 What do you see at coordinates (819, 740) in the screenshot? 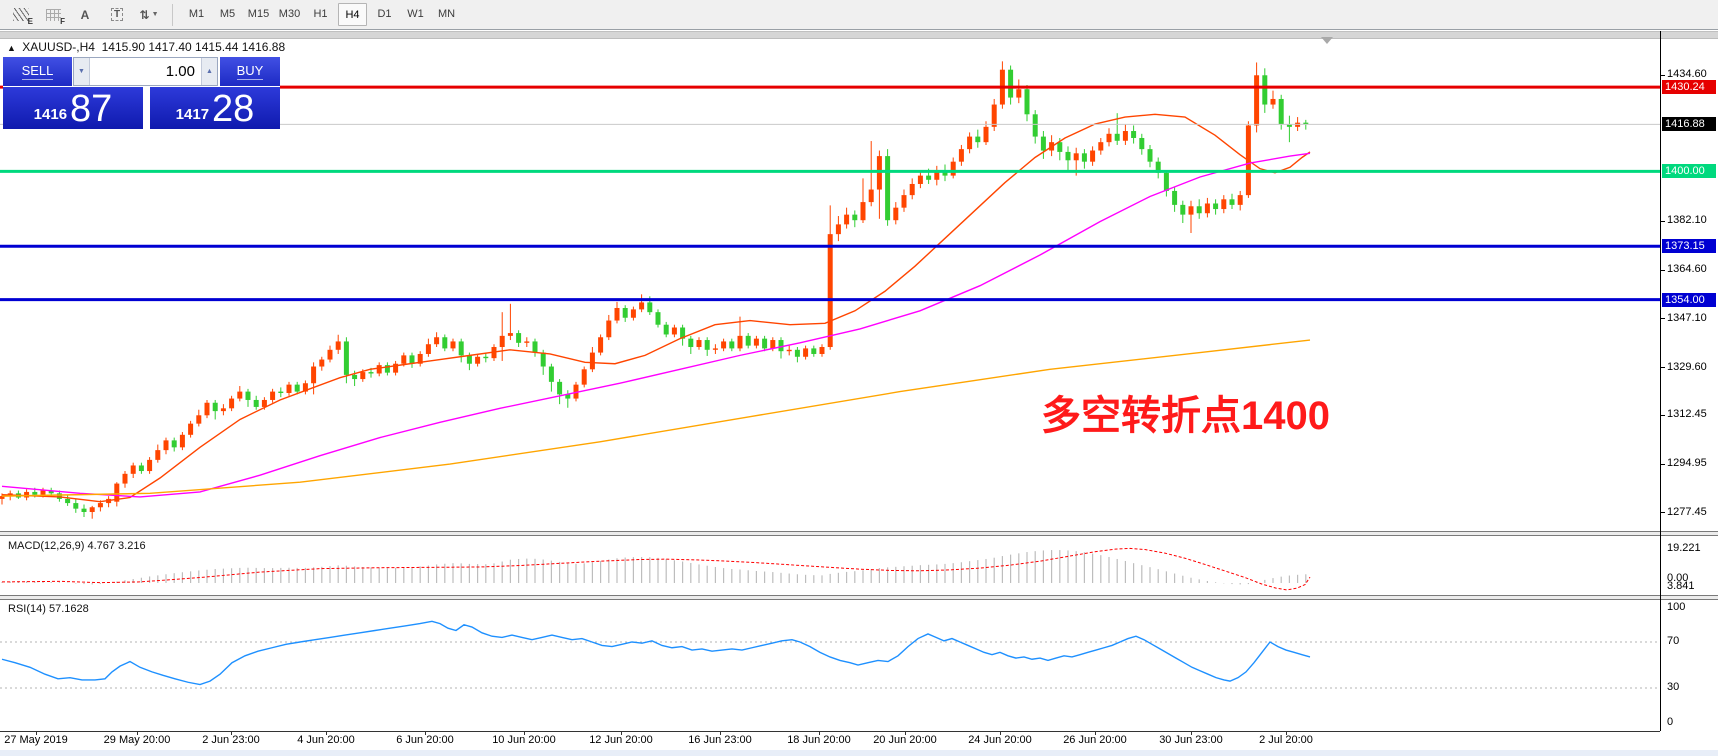
I see `time-tick-label: 18 Jun 20:00` at bounding box center [819, 740].